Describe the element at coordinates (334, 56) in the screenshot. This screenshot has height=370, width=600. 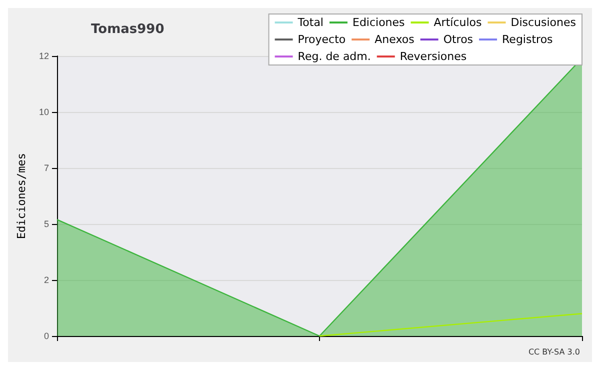
I see `legend-label: Reg. de adm.` at that location.